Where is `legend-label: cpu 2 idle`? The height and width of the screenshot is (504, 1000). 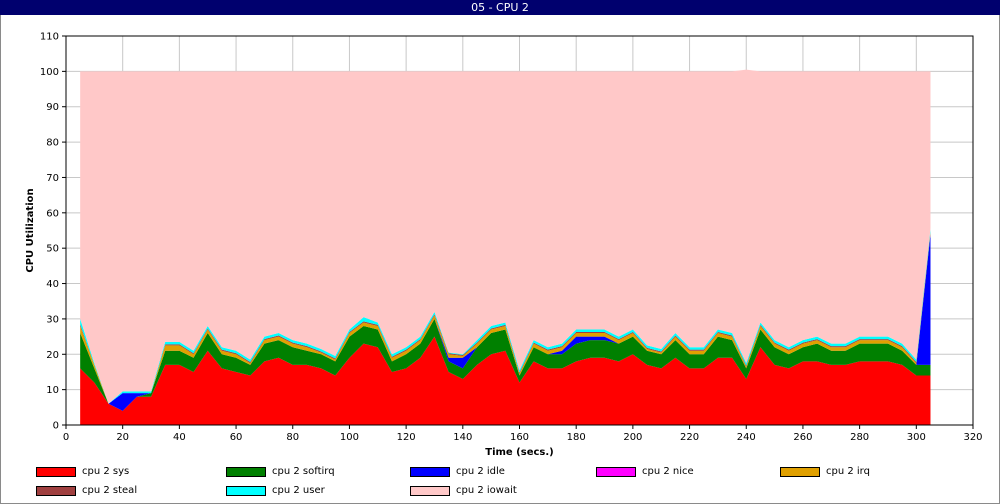
legend-label: cpu 2 idle is located at coordinates (480, 471).